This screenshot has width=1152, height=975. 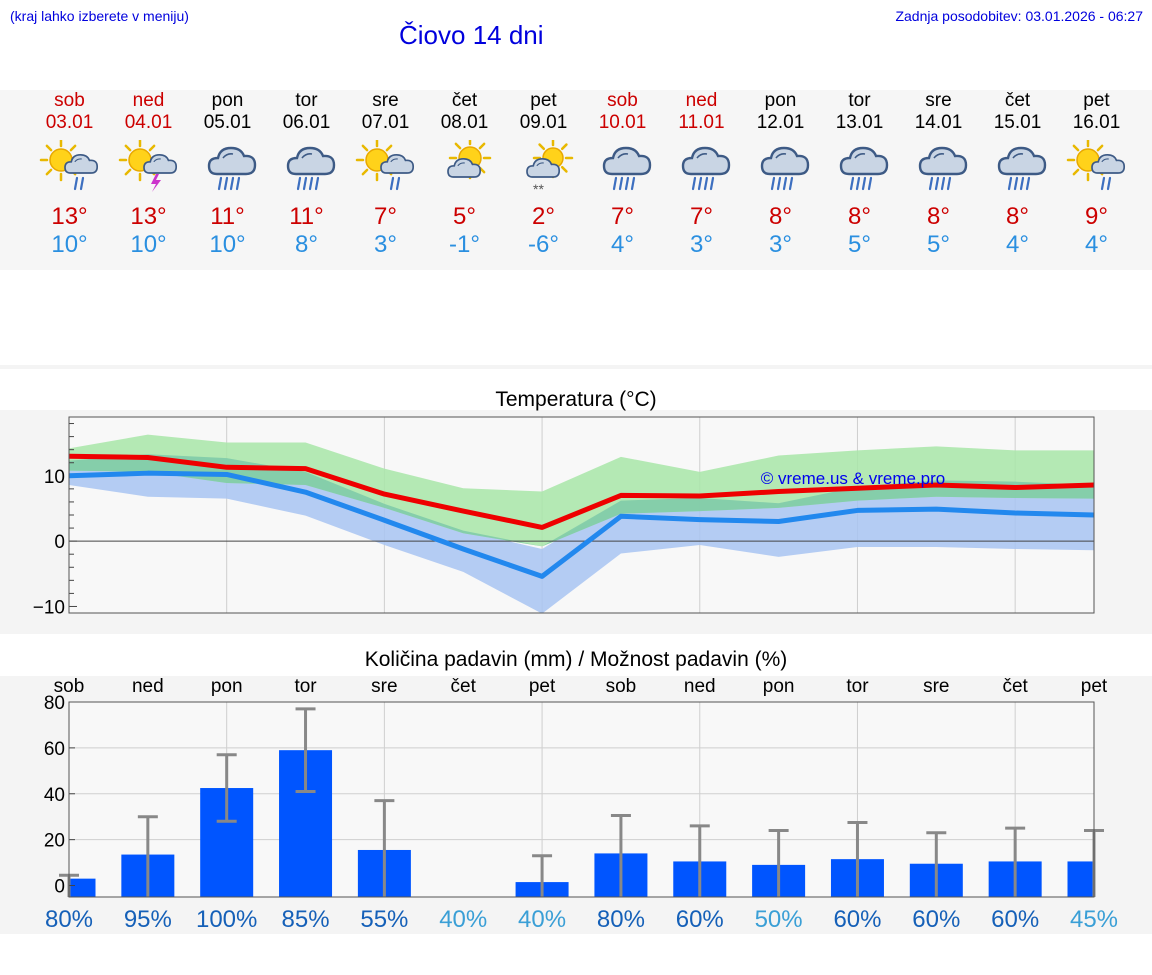 What do you see at coordinates (227, 122) in the screenshot?
I see `day-date: 05.01` at bounding box center [227, 122].